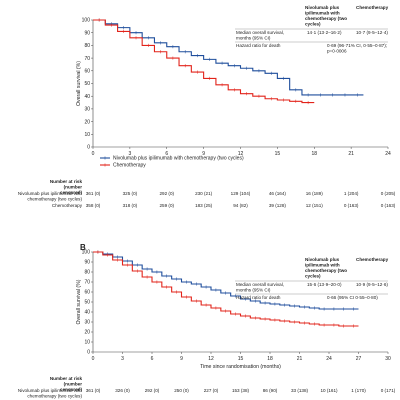 The image size is (400, 400). What do you see at coordinates (67, 205) in the screenshot?
I see `at-risk-row-label: Chemotherapy` at bounding box center [67, 205].